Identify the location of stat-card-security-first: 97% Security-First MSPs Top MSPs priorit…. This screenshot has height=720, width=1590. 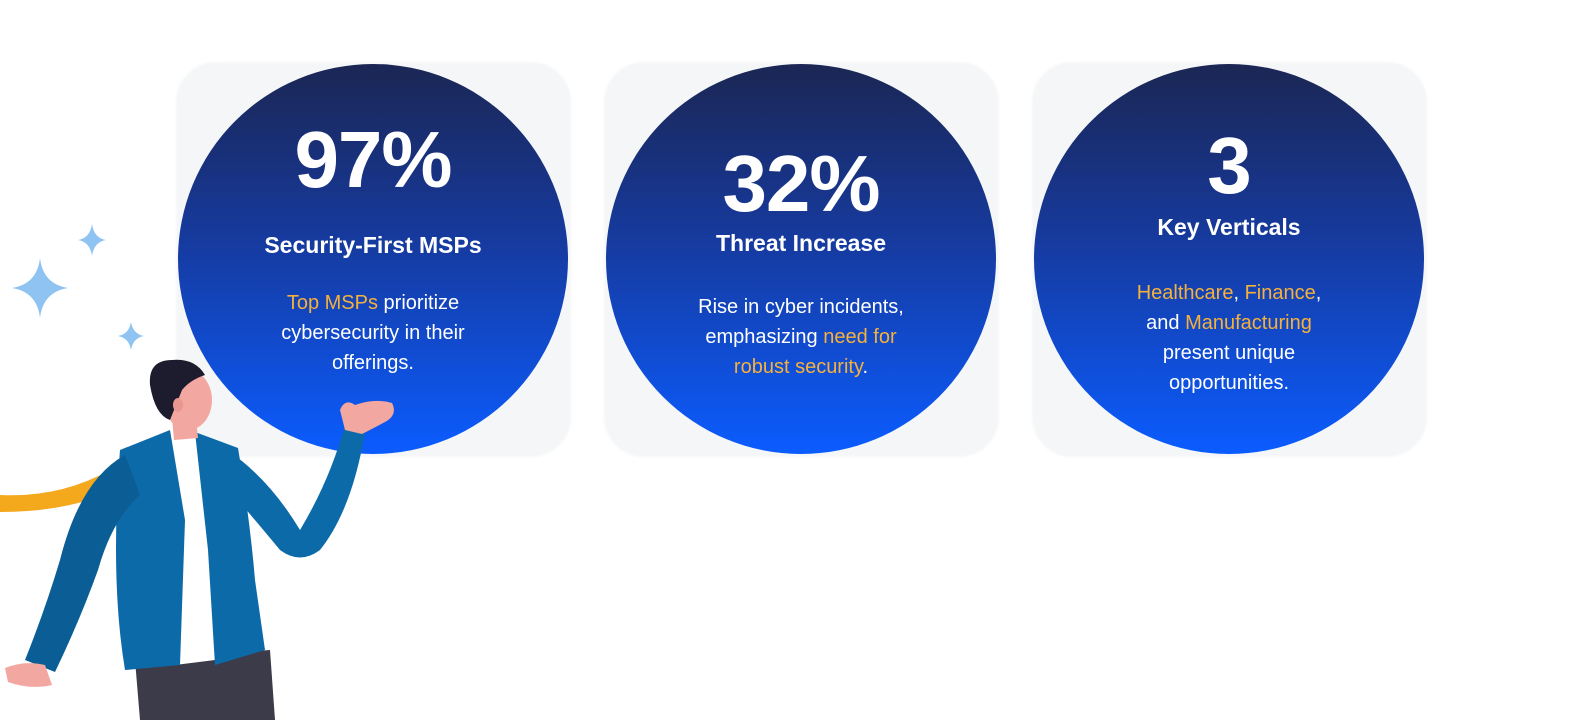
(373, 259).